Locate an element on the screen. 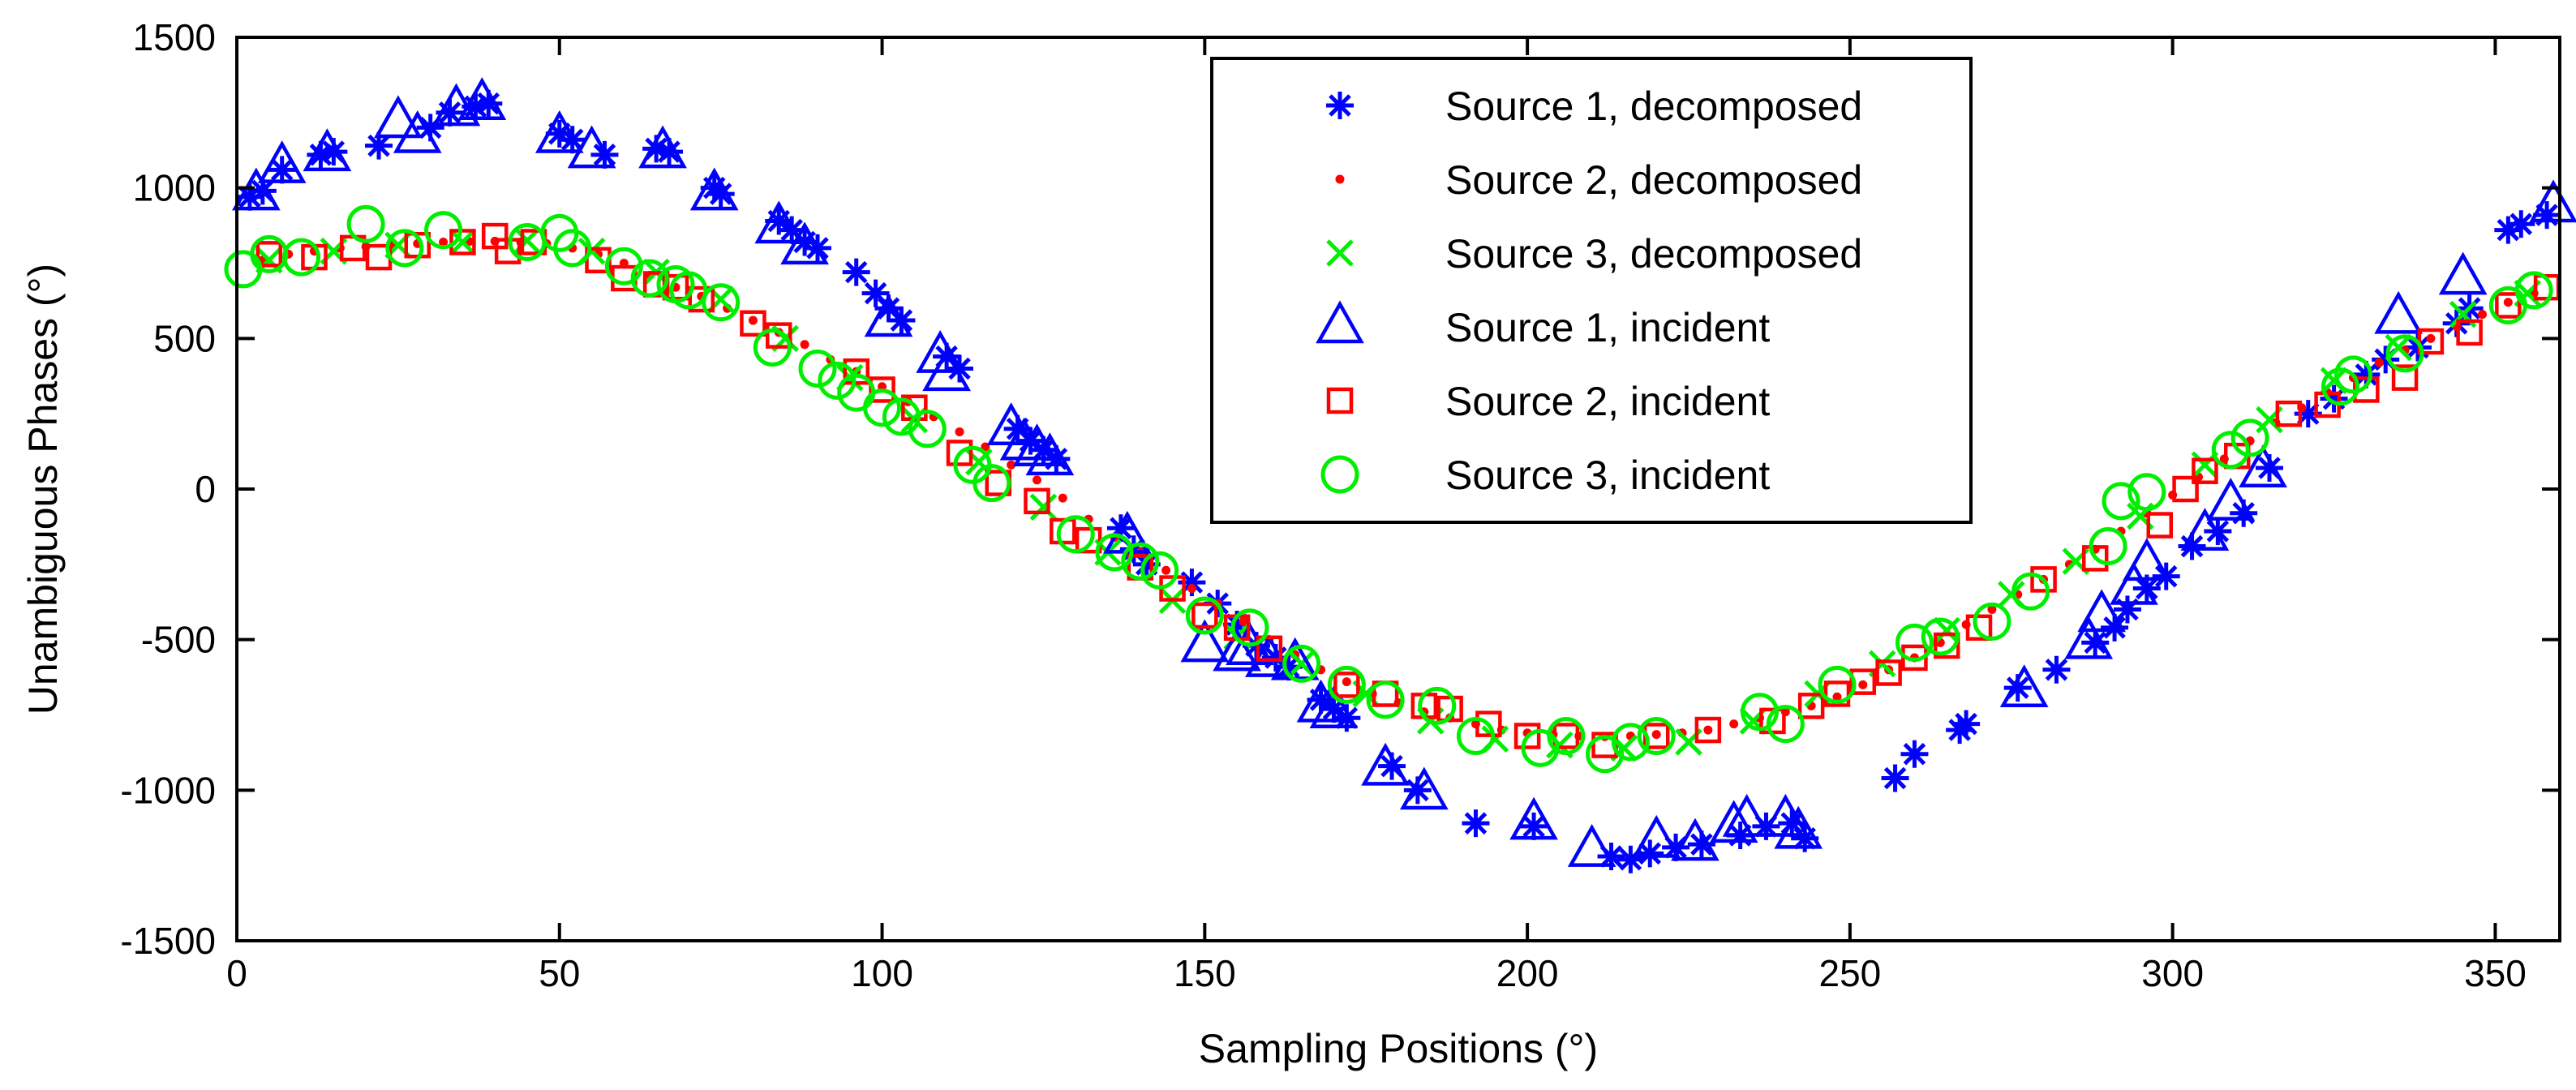 This screenshot has height=1090, width=2576. legend-label: Source 2, decomposed is located at coordinates (1653, 180).